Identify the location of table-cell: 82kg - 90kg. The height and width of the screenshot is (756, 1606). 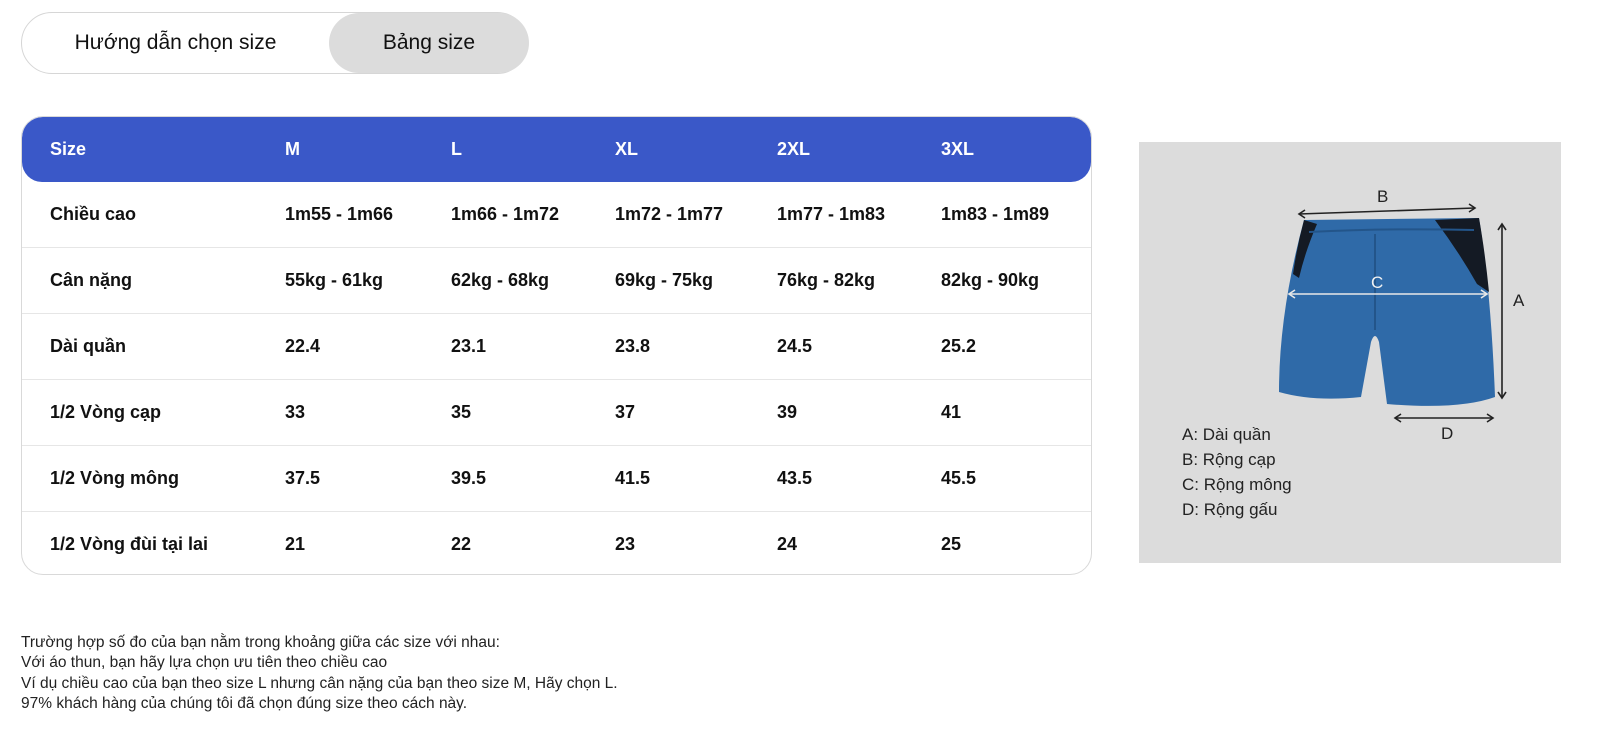
(990, 280).